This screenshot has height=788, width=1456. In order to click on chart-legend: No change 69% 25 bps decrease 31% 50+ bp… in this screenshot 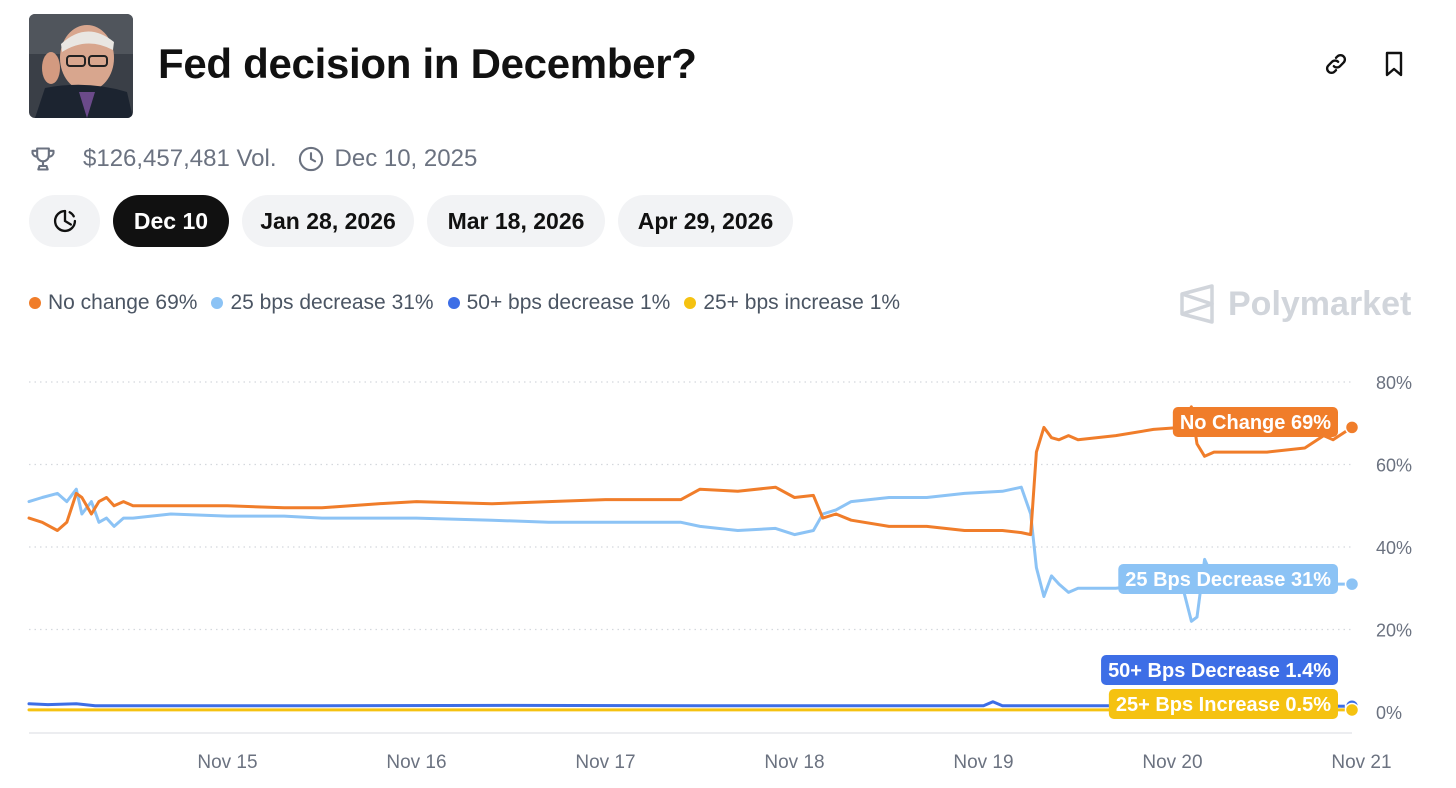, I will do `click(471, 303)`.